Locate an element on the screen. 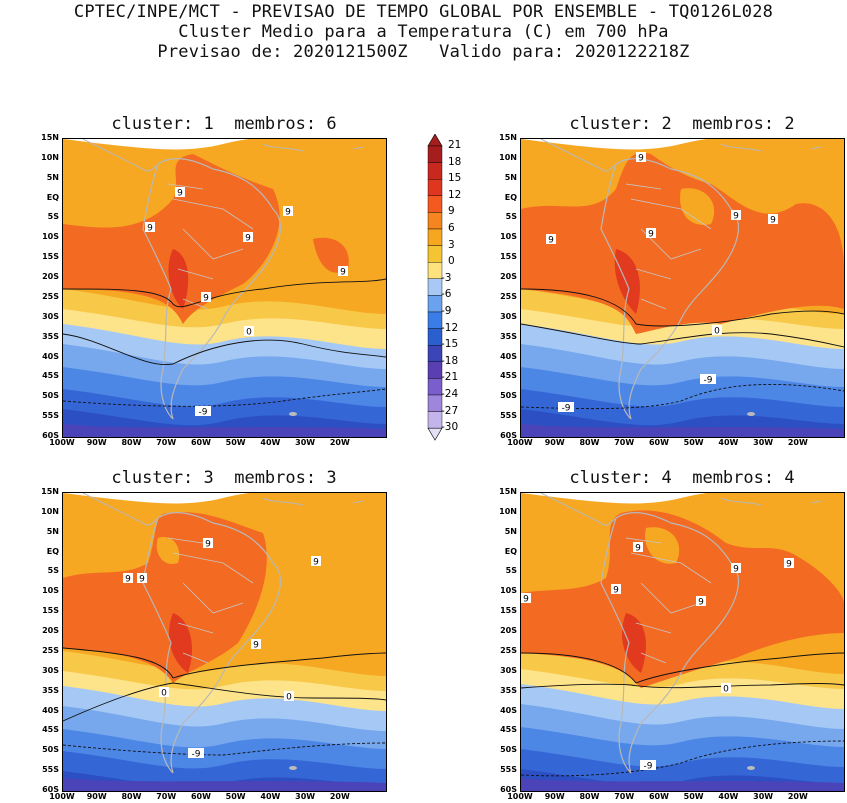 The image size is (847, 803). lon-tick-label: 80W is located at coordinates (589, 796).